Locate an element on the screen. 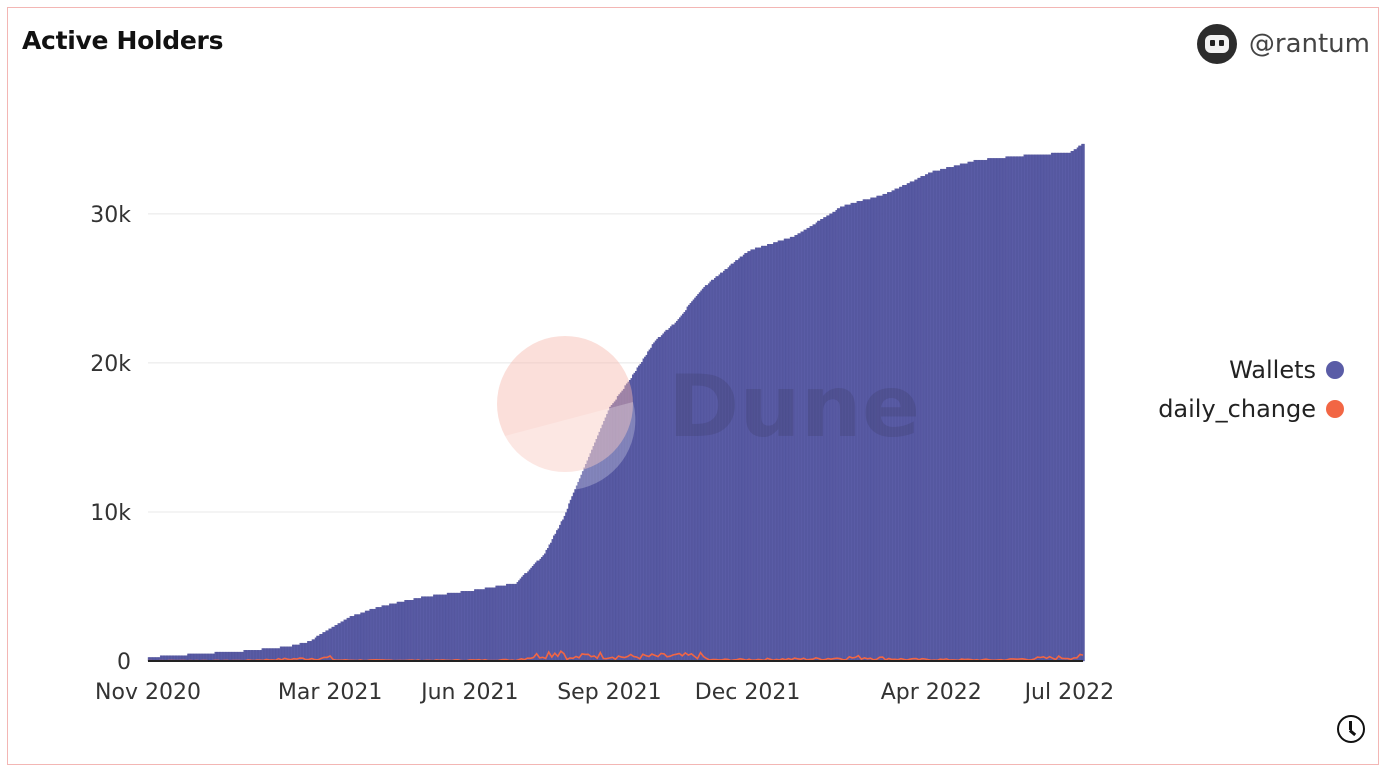  watermark-logo-half is located at coordinates (566, 446).